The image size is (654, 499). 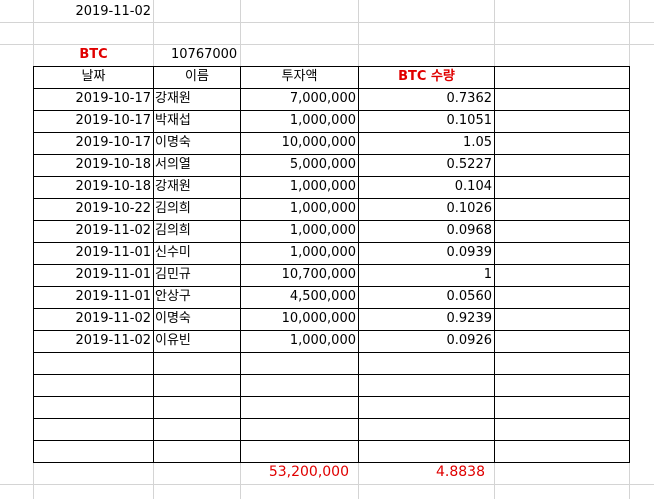 I want to click on row-btc: 0.0939, so click(x=469, y=252).